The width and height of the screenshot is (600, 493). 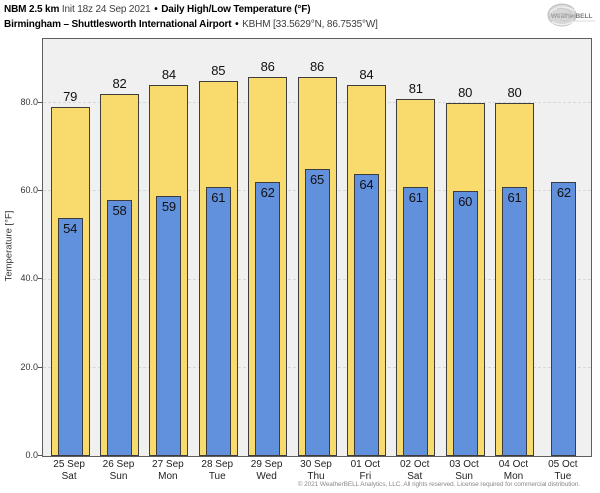 I want to click on low-temp-value: 64, so click(x=366, y=184).